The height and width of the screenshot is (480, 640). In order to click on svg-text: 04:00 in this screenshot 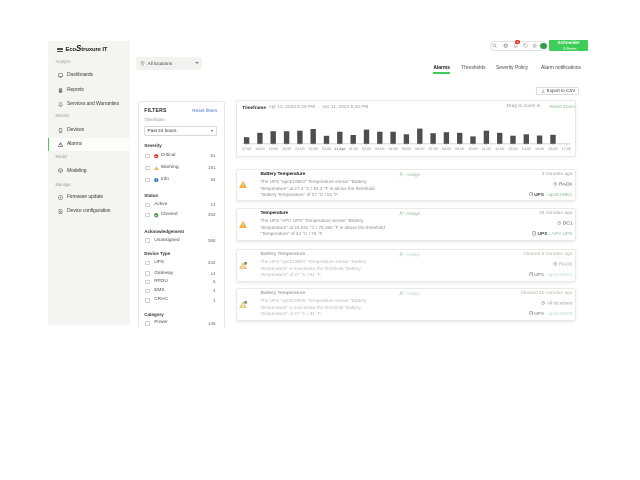, I will do `click(392, 149)`.